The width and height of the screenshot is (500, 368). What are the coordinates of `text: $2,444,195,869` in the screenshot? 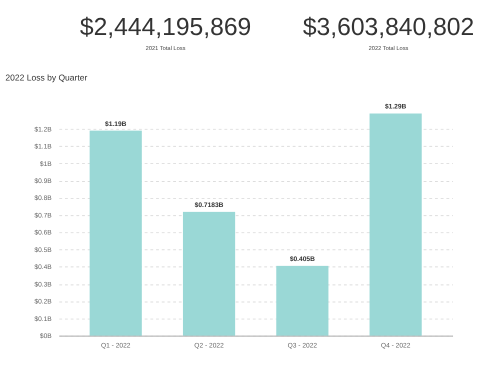 It's located at (166, 27).